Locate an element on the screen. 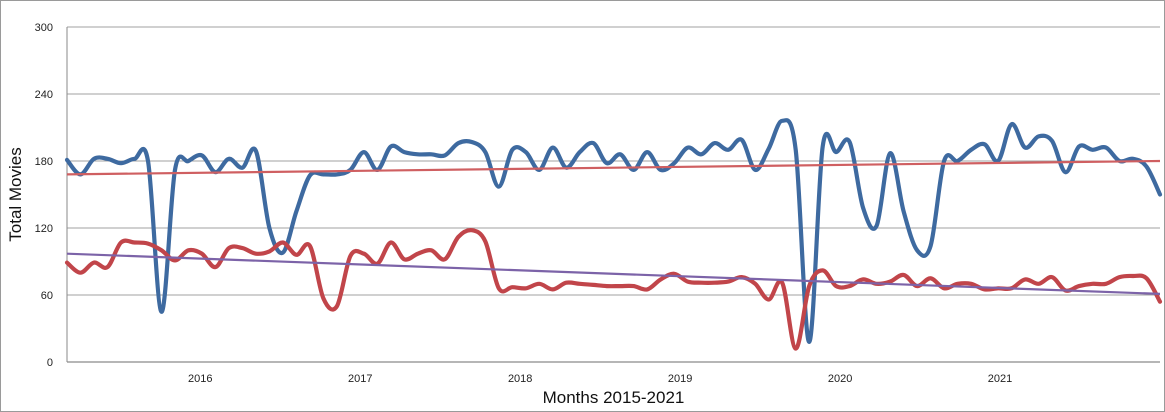  x-tick-label: 2020 is located at coordinates (840, 379).